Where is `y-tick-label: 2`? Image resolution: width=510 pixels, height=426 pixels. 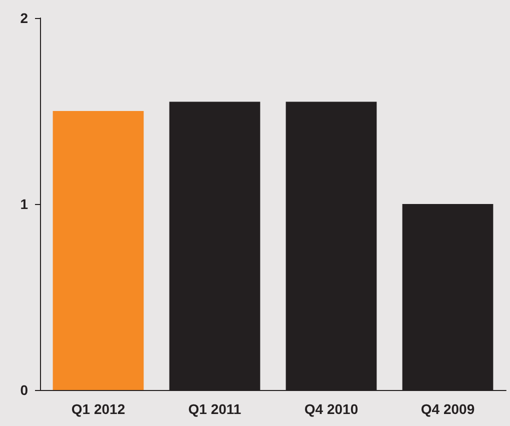
y-tick-label: 2 is located at coordinates (24, 18).